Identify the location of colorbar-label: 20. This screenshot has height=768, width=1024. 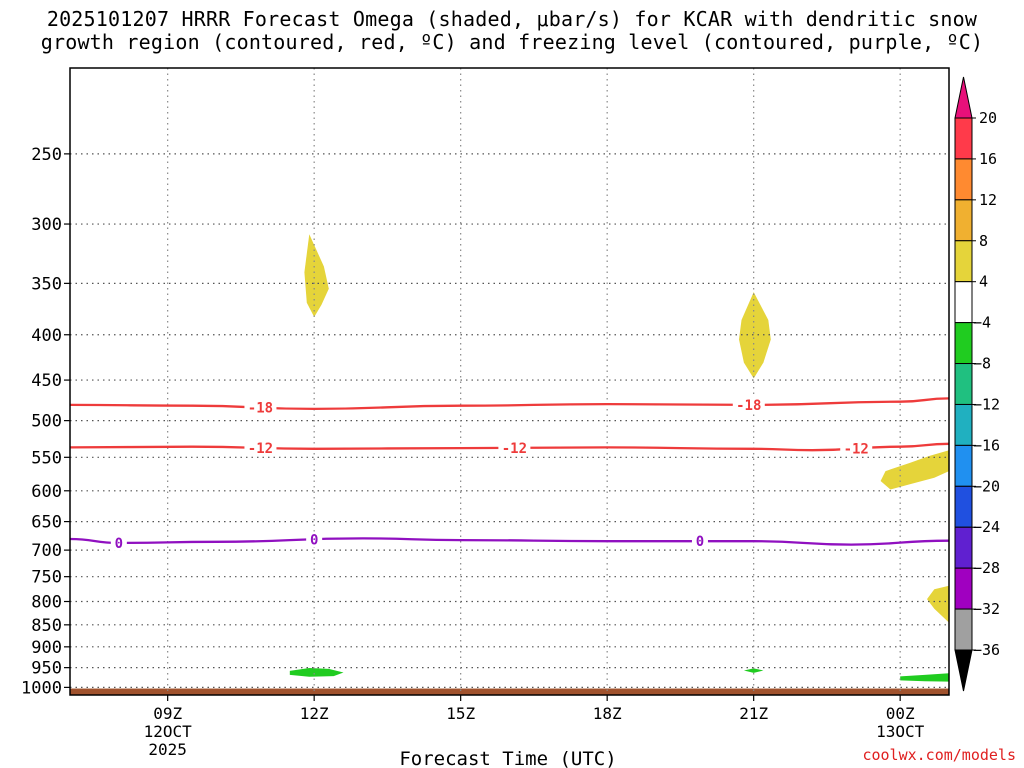
(988, 118).